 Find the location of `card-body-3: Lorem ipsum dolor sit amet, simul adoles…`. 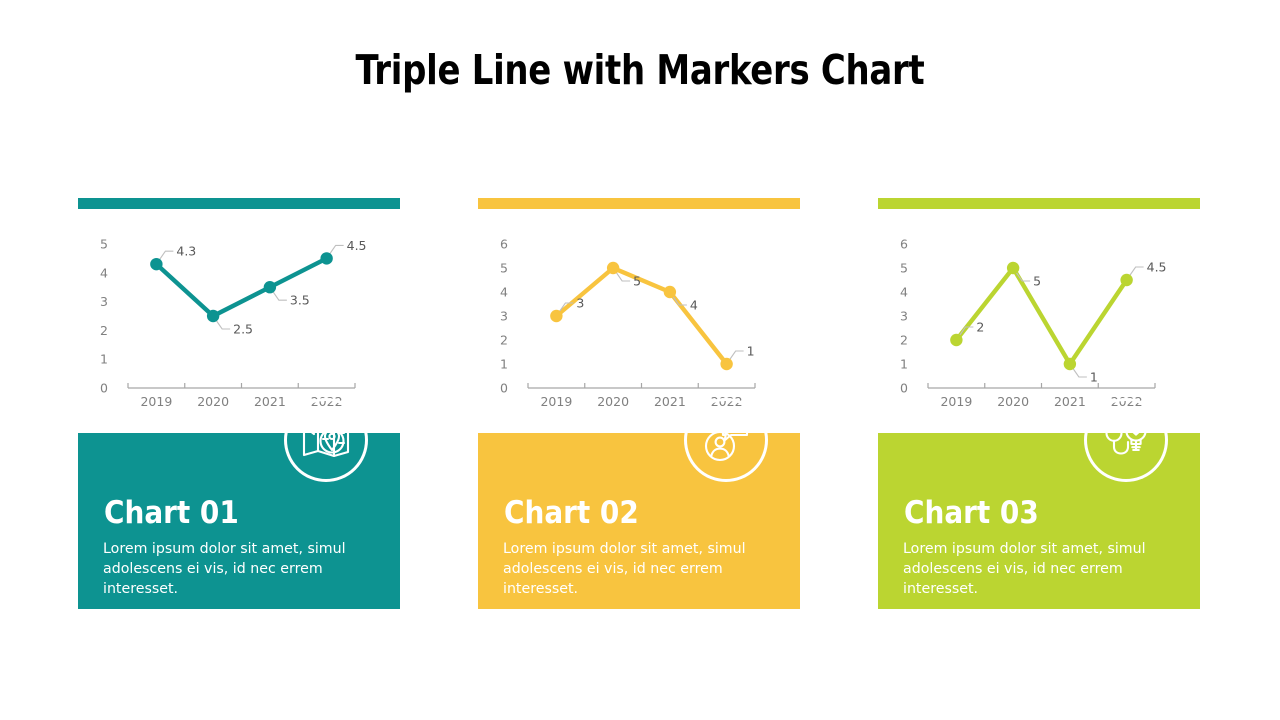

card-body-3: Lorem ipsum dolor sit amet, simul adoles… is located at coordinates (1024, 569).